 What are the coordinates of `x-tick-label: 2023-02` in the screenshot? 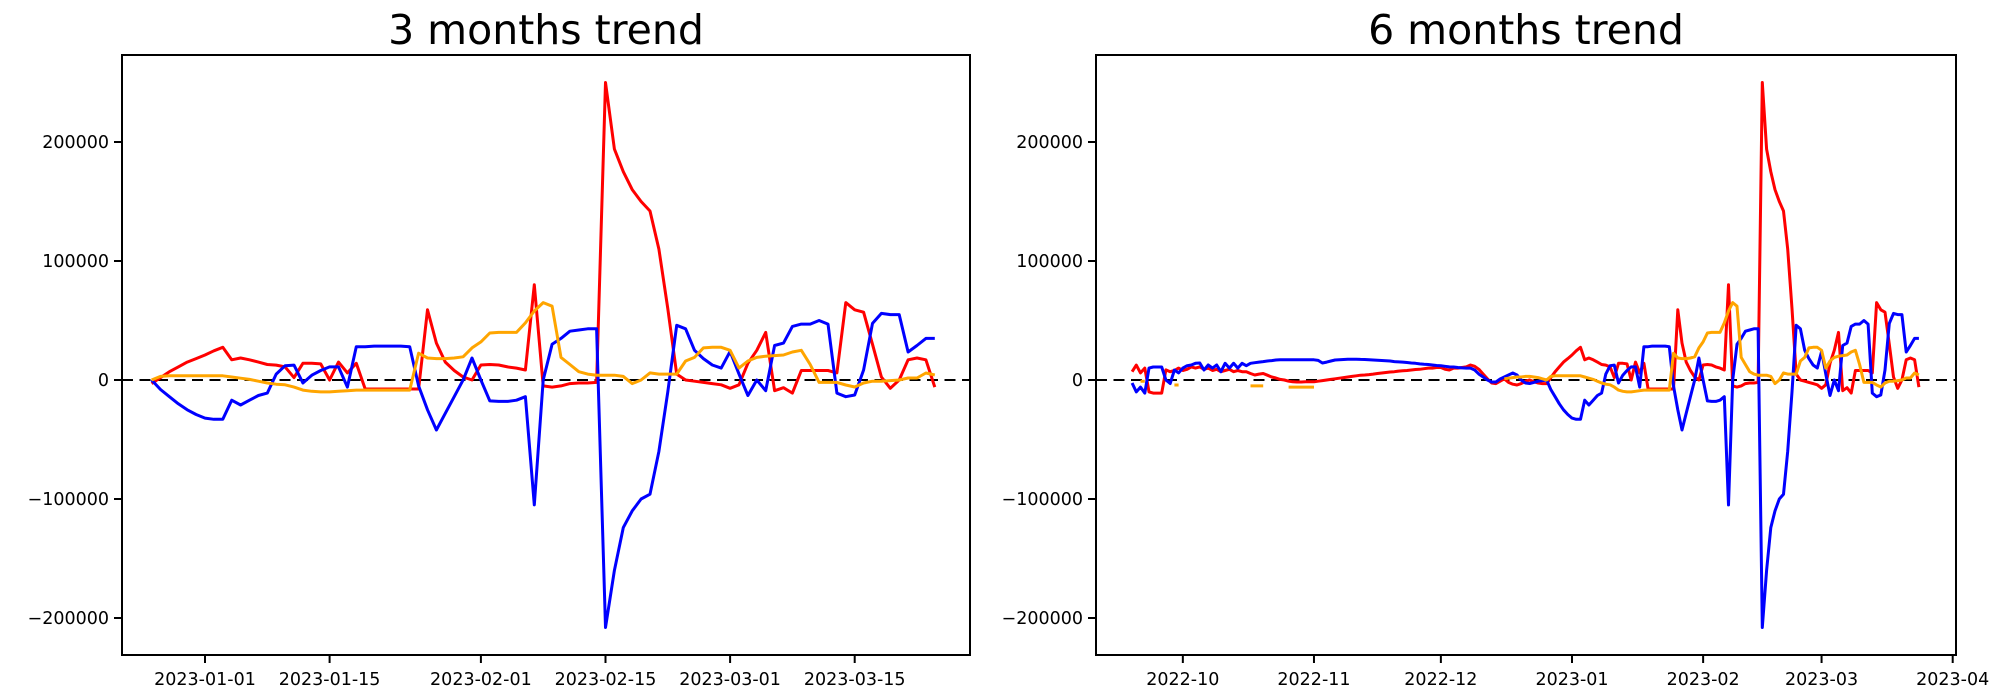 It's located at (1703, 680).